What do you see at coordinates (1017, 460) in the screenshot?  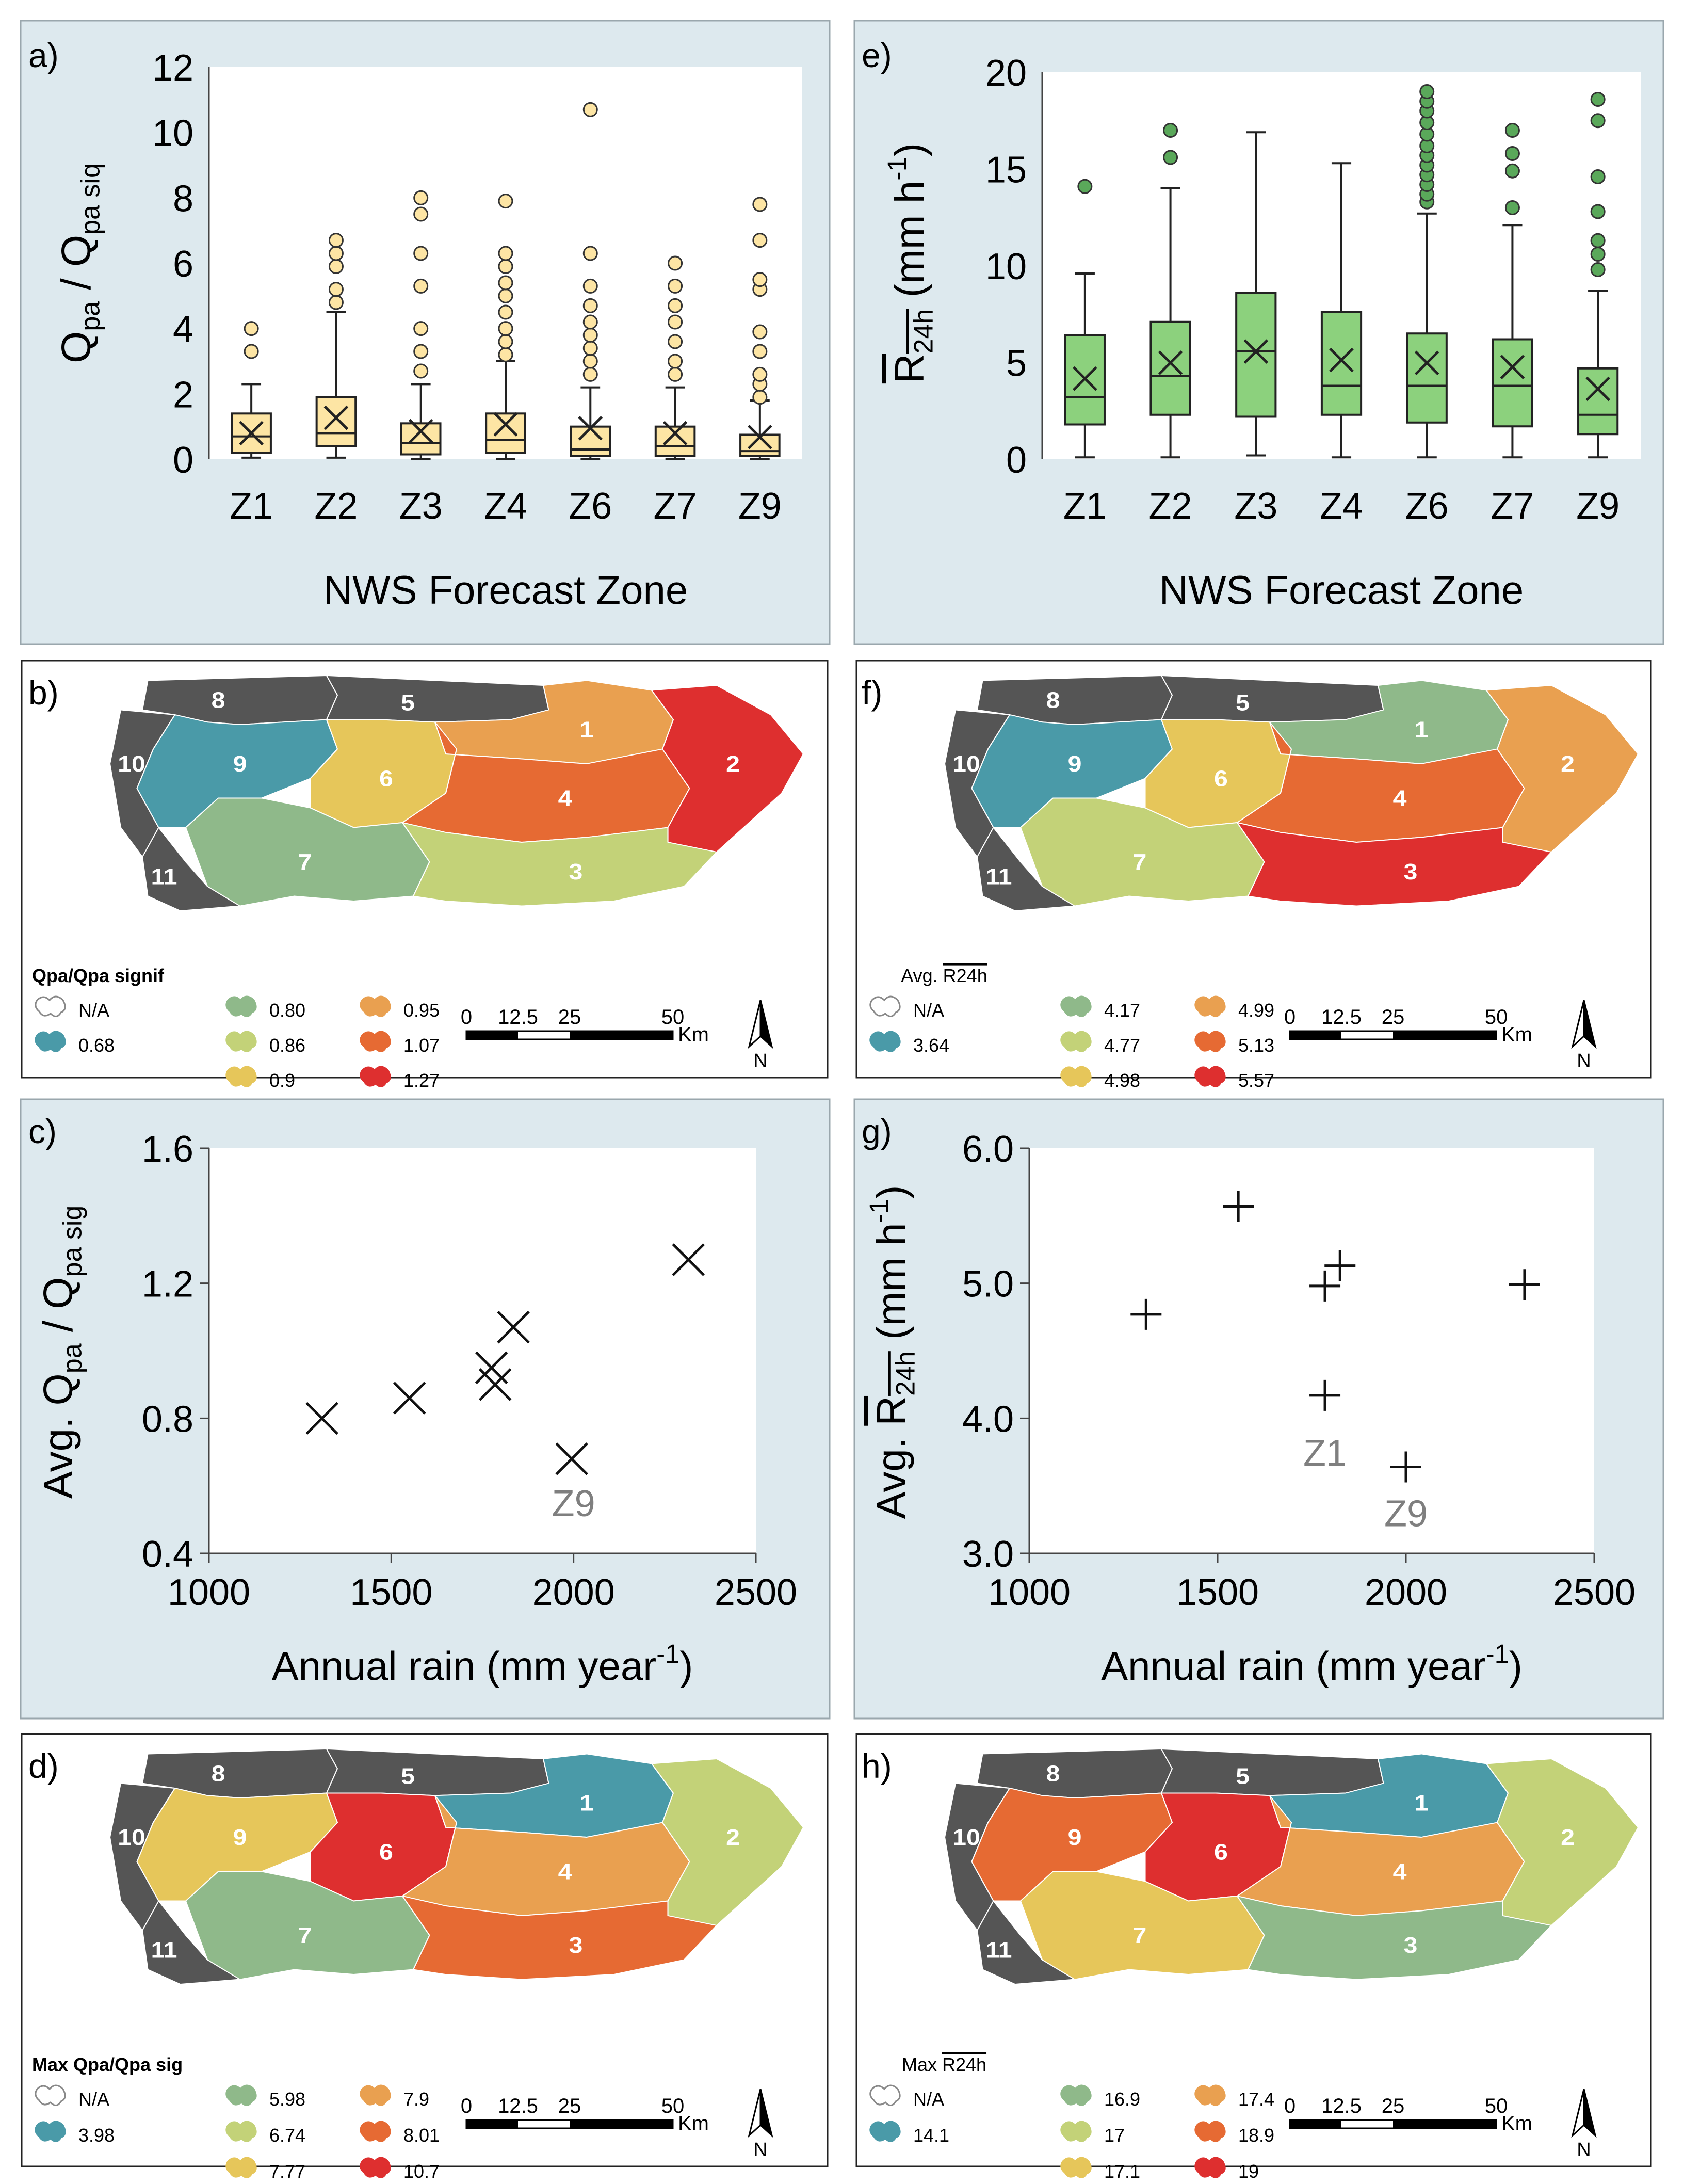 I see `y-tick-label: 0` at bounding box center [1017, 460].